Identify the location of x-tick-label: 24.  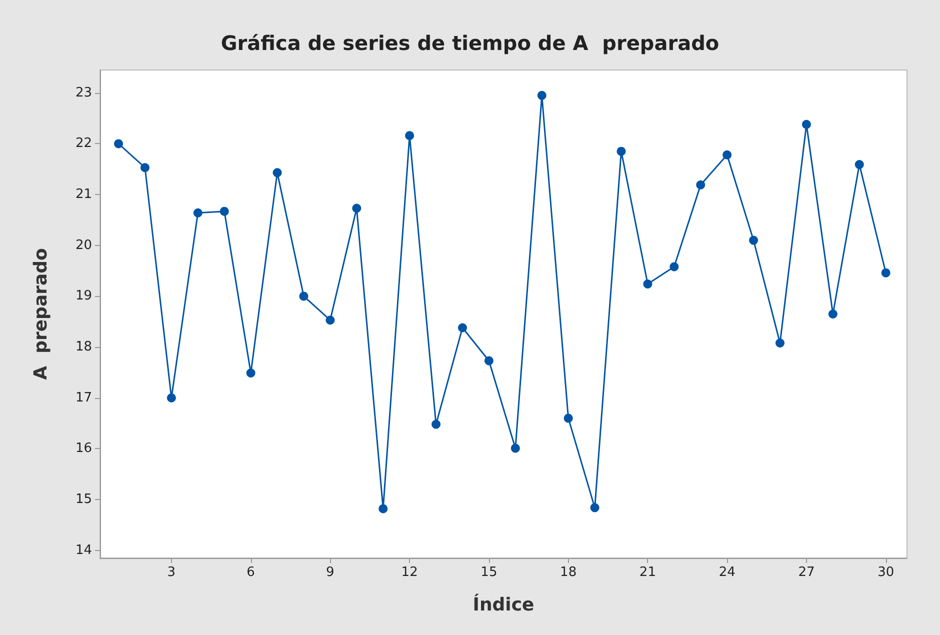
(727, 572).